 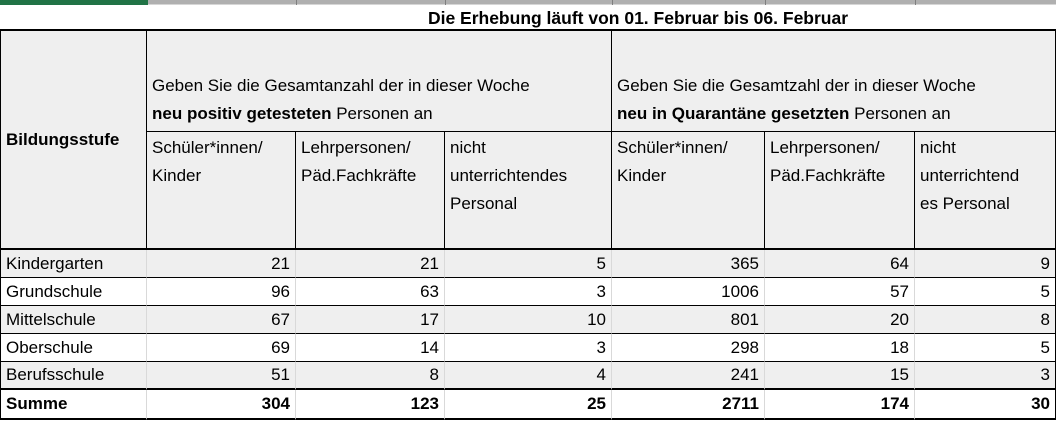 I want to click on value-cell: 67, so click(x=221, y=320).